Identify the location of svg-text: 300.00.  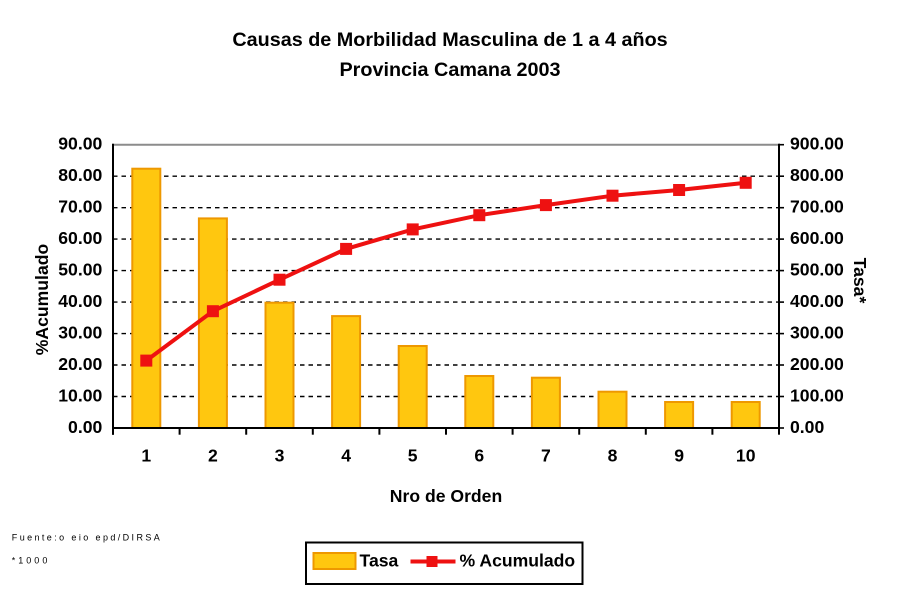
(817, 332).